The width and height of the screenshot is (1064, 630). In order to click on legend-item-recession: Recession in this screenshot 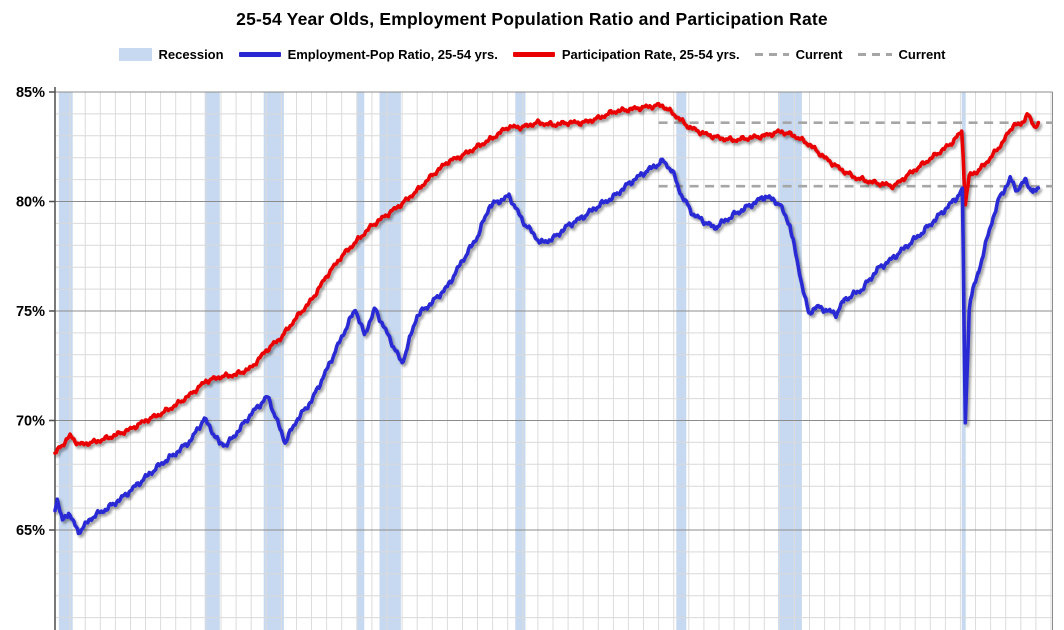, I will do `click(171, 54)`.